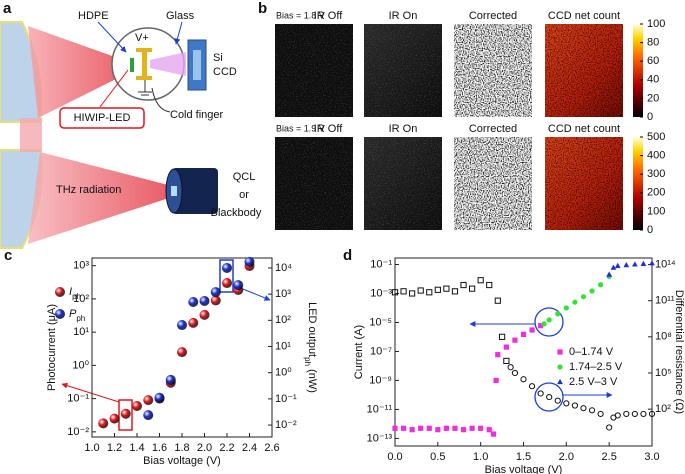  What do you see at coordinates (591, 352) in the screenshot?
I see `legend-label: 0–1.74 V` at bounding box center [591, 352].